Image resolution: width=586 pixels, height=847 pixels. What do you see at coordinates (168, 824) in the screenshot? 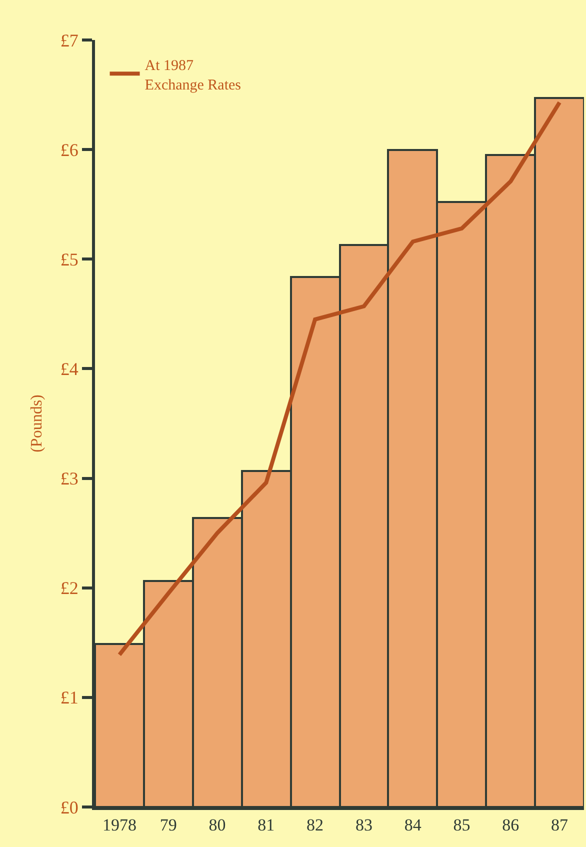
I see `x-tick-label: 79` at bounding box center [168, 824].